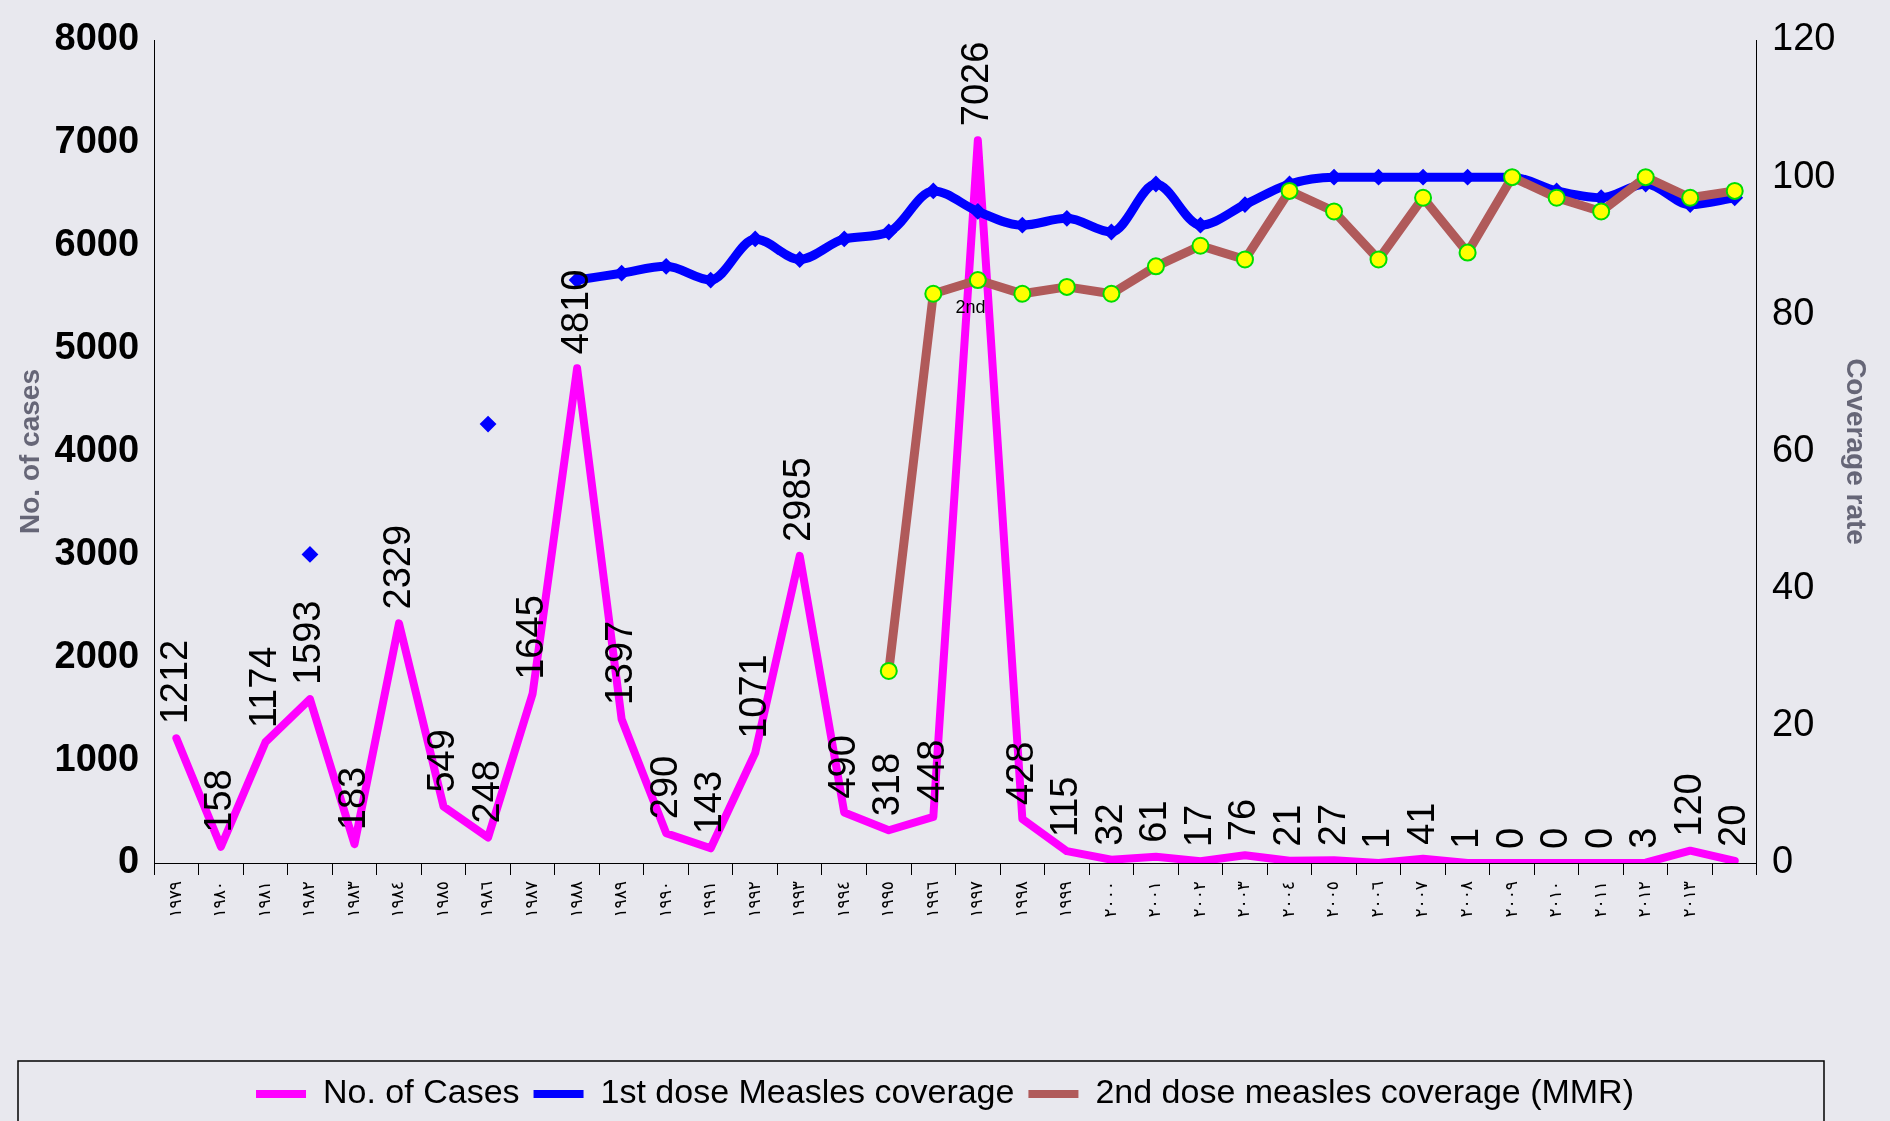  What do you see at coordinates (1287, 899) in the screenshot?
I see `x-tick-label: ٢٠٠٤` at bounding box center [1287, 899].